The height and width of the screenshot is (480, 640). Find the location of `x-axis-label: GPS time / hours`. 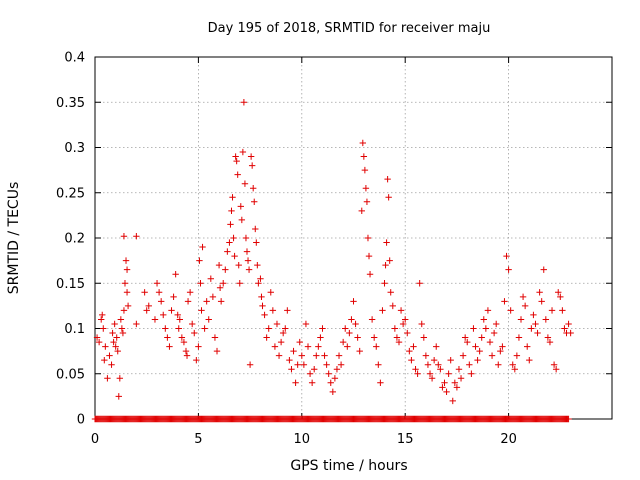

x-axis-label: GPS time / hours is located at coordinates (348, 466).